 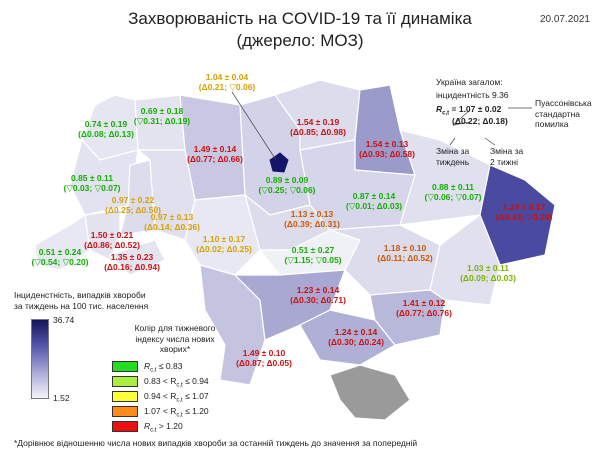 I want to click on rc-legend-item: Rc,t ≤ 0.83, so click(x=242, y=367).